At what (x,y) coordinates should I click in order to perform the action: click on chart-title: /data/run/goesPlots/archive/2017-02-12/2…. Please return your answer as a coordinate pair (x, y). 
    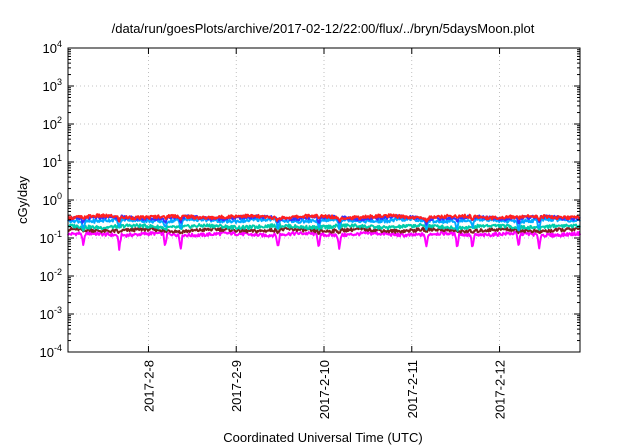
    Looking at the image, I should click on (323, 28).